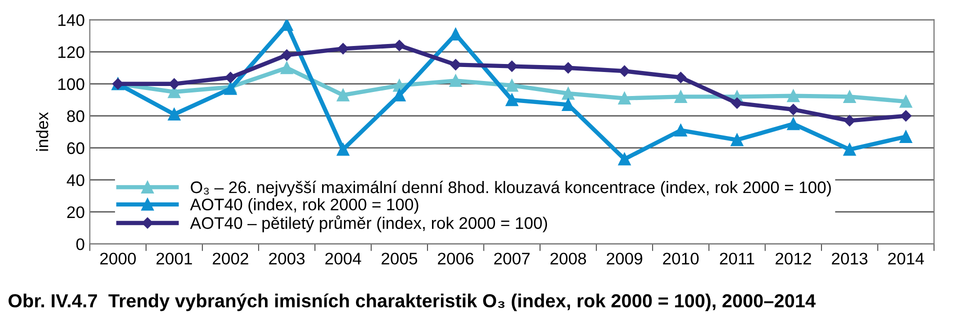 The image size is (976, 331). Describe the element at coordinates (118, 258) in the screenshot. I see `x-tick-label: 2000` at that location.